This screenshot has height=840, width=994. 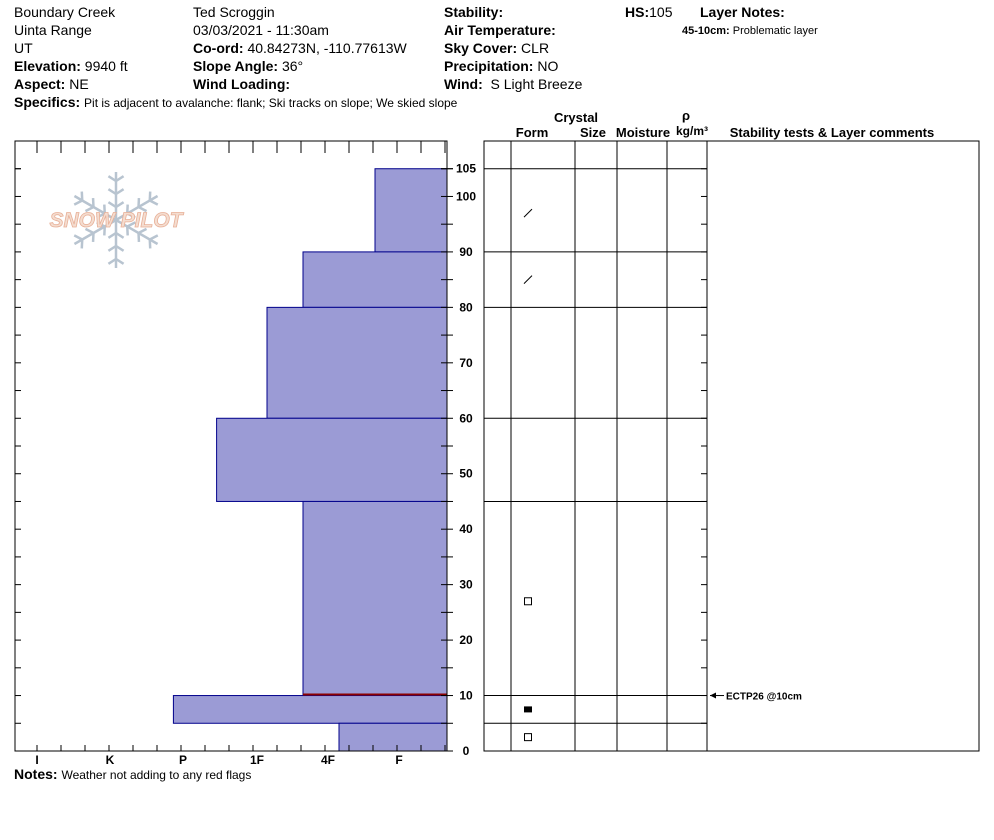 I want to click on elevation: Elevation: 9940 ft, so click(x=71, y=66).